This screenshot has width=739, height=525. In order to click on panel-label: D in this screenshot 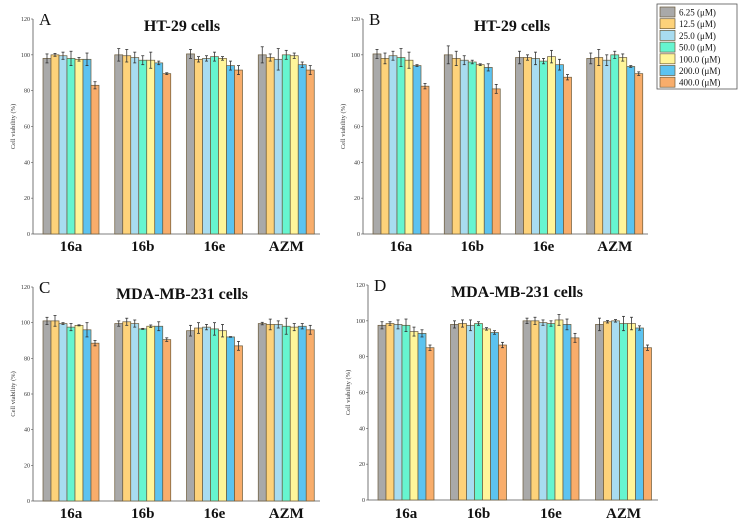, I will do `click(380, 285)`.